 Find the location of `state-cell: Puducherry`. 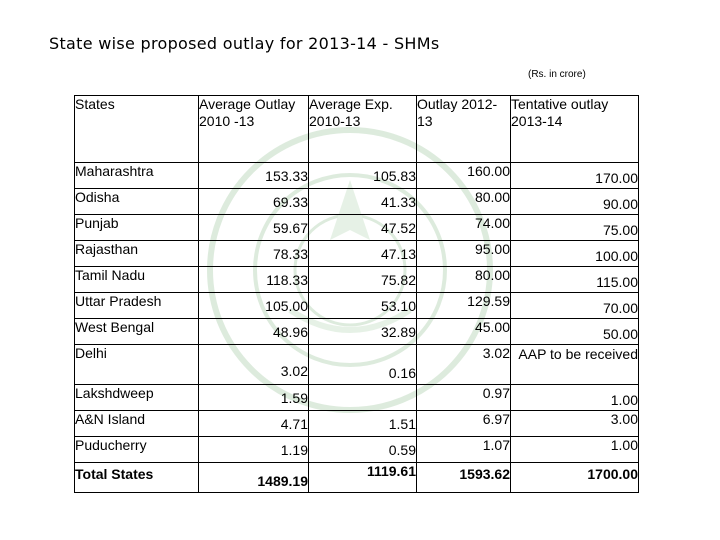

state-cell: Puducherry is located at coordinates (136, 449).